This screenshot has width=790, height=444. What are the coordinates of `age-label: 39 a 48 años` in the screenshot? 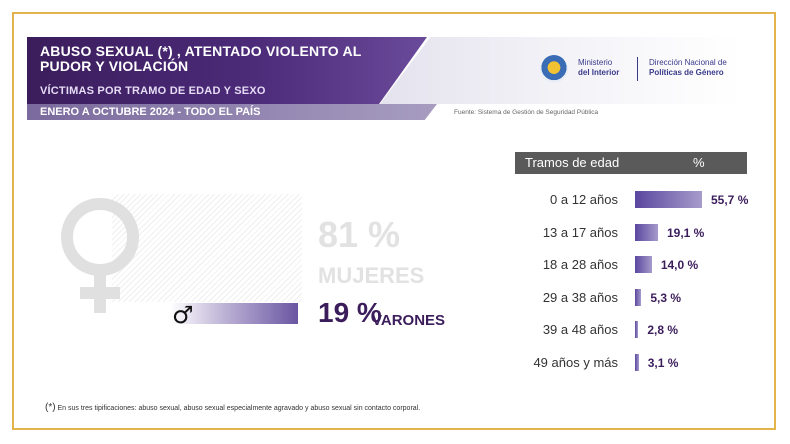 It's located at (580, 329).